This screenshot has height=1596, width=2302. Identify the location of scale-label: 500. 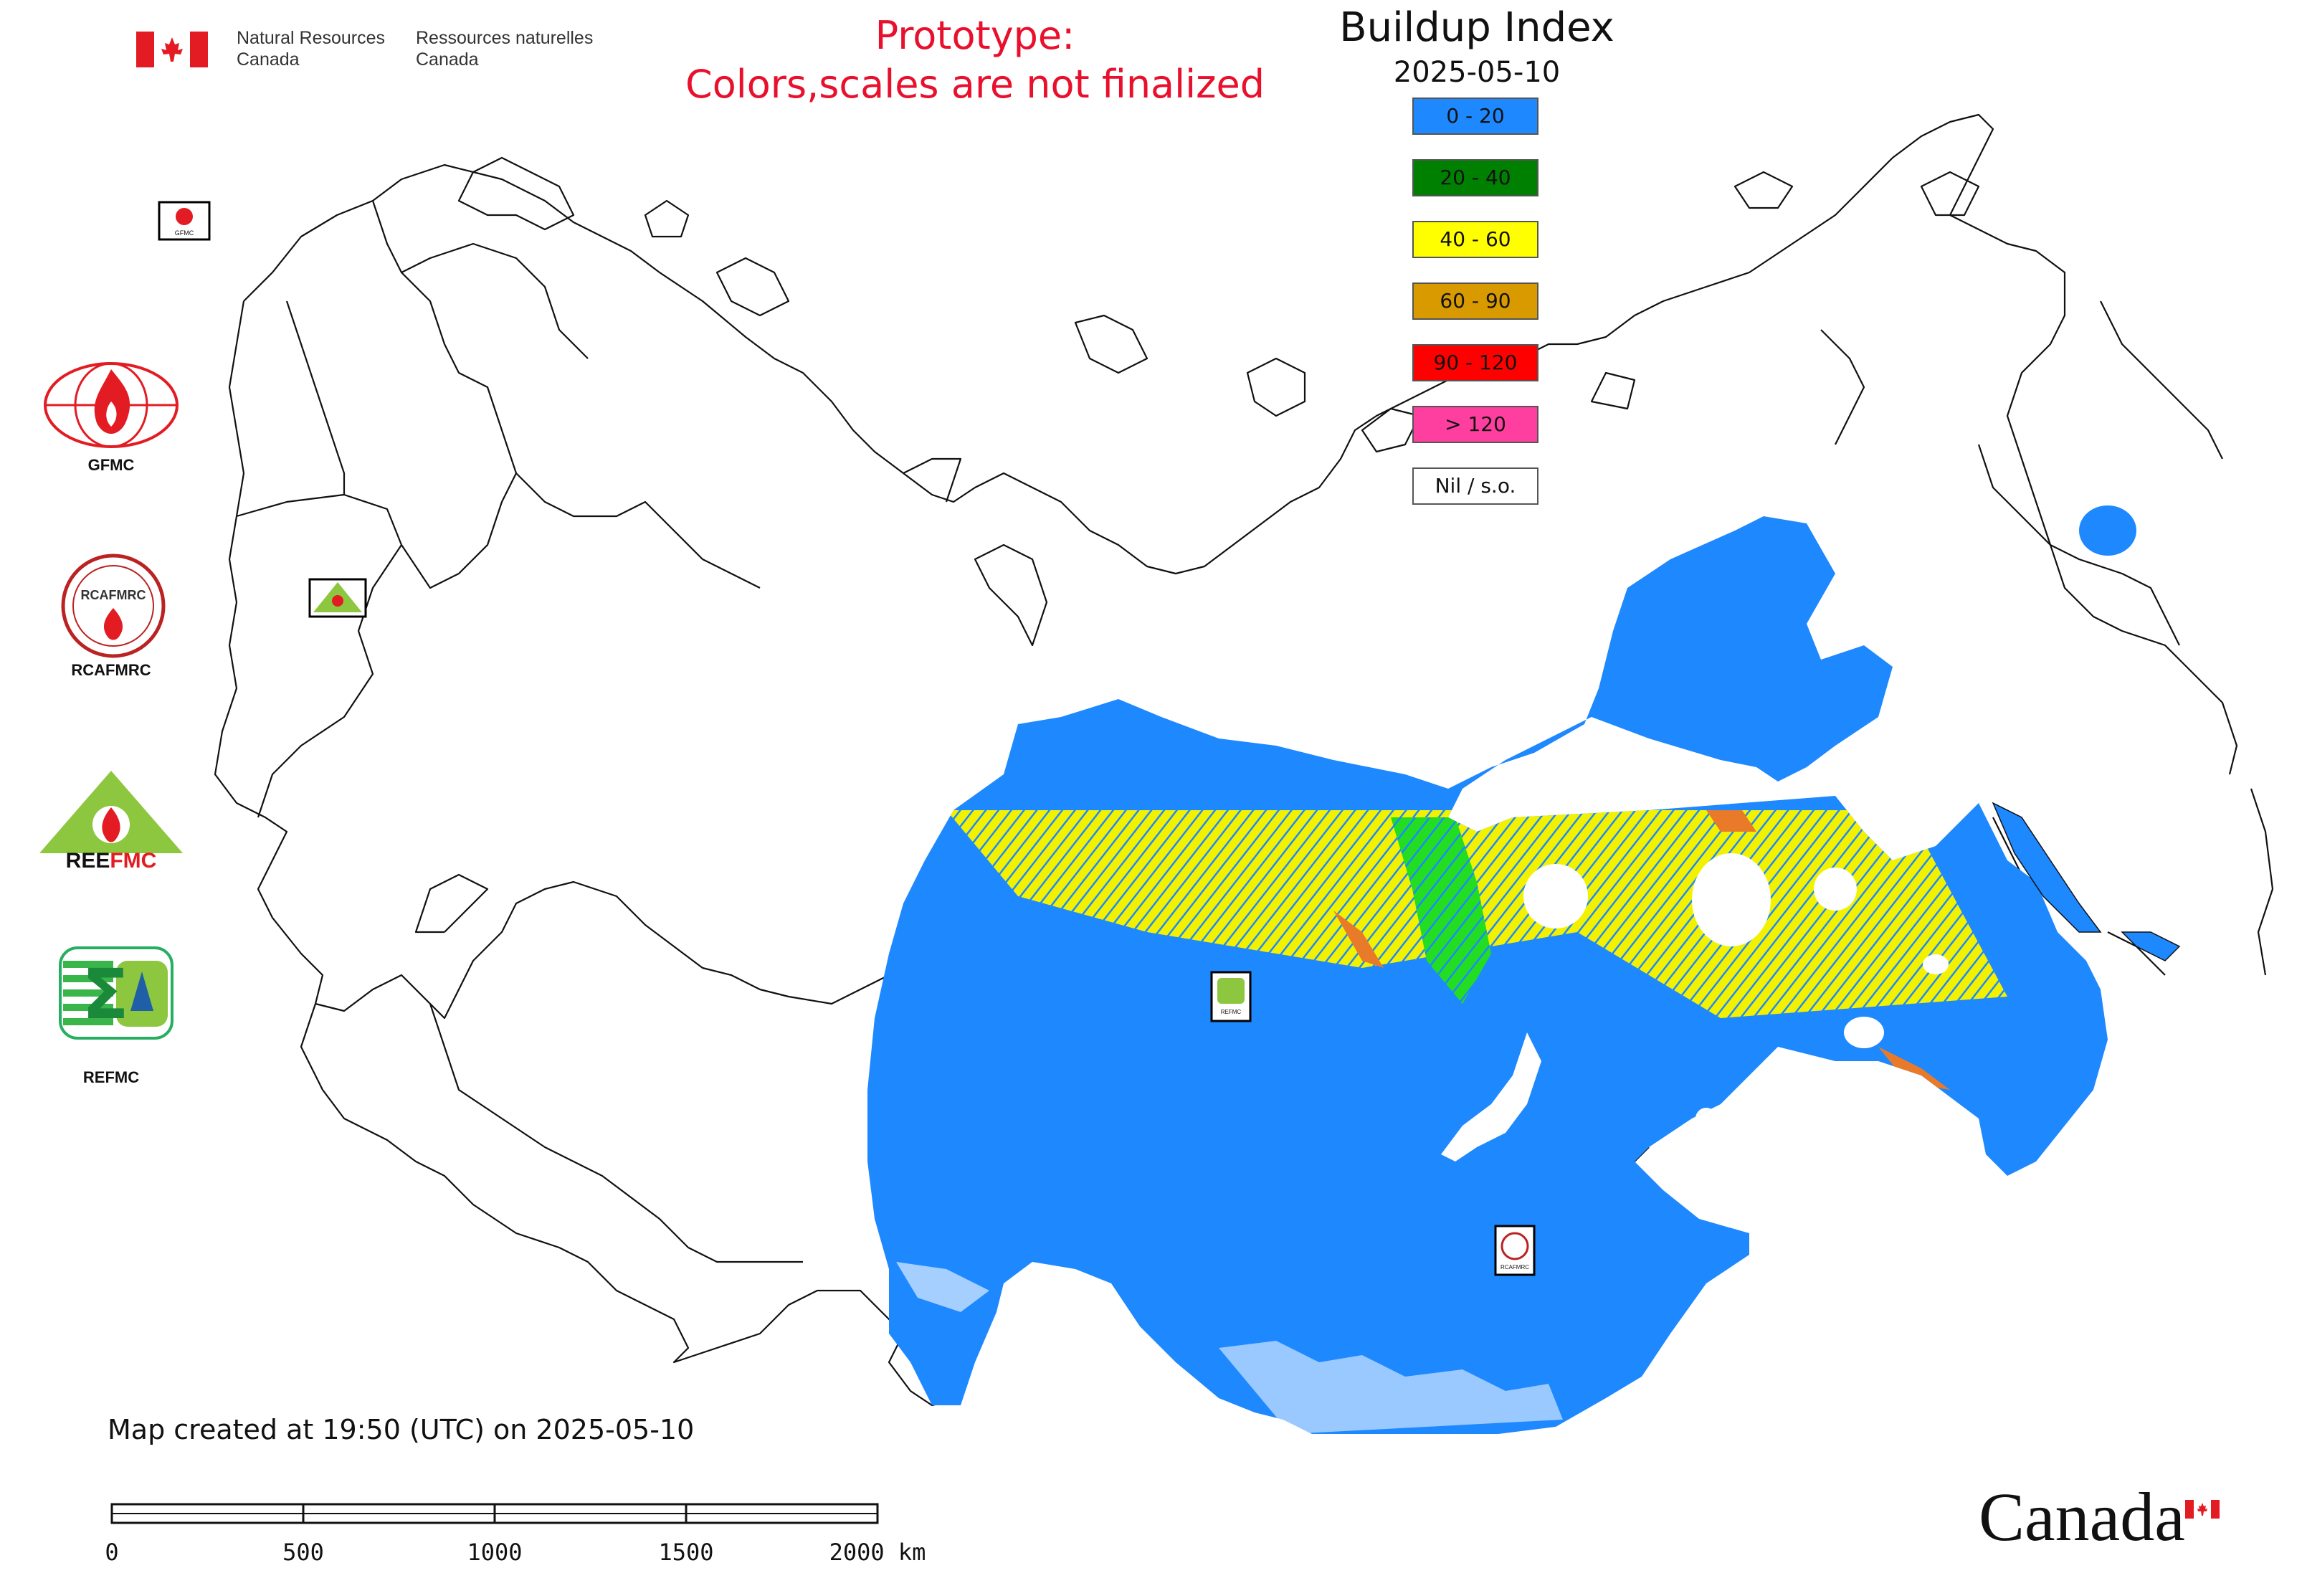
(303, 1552).